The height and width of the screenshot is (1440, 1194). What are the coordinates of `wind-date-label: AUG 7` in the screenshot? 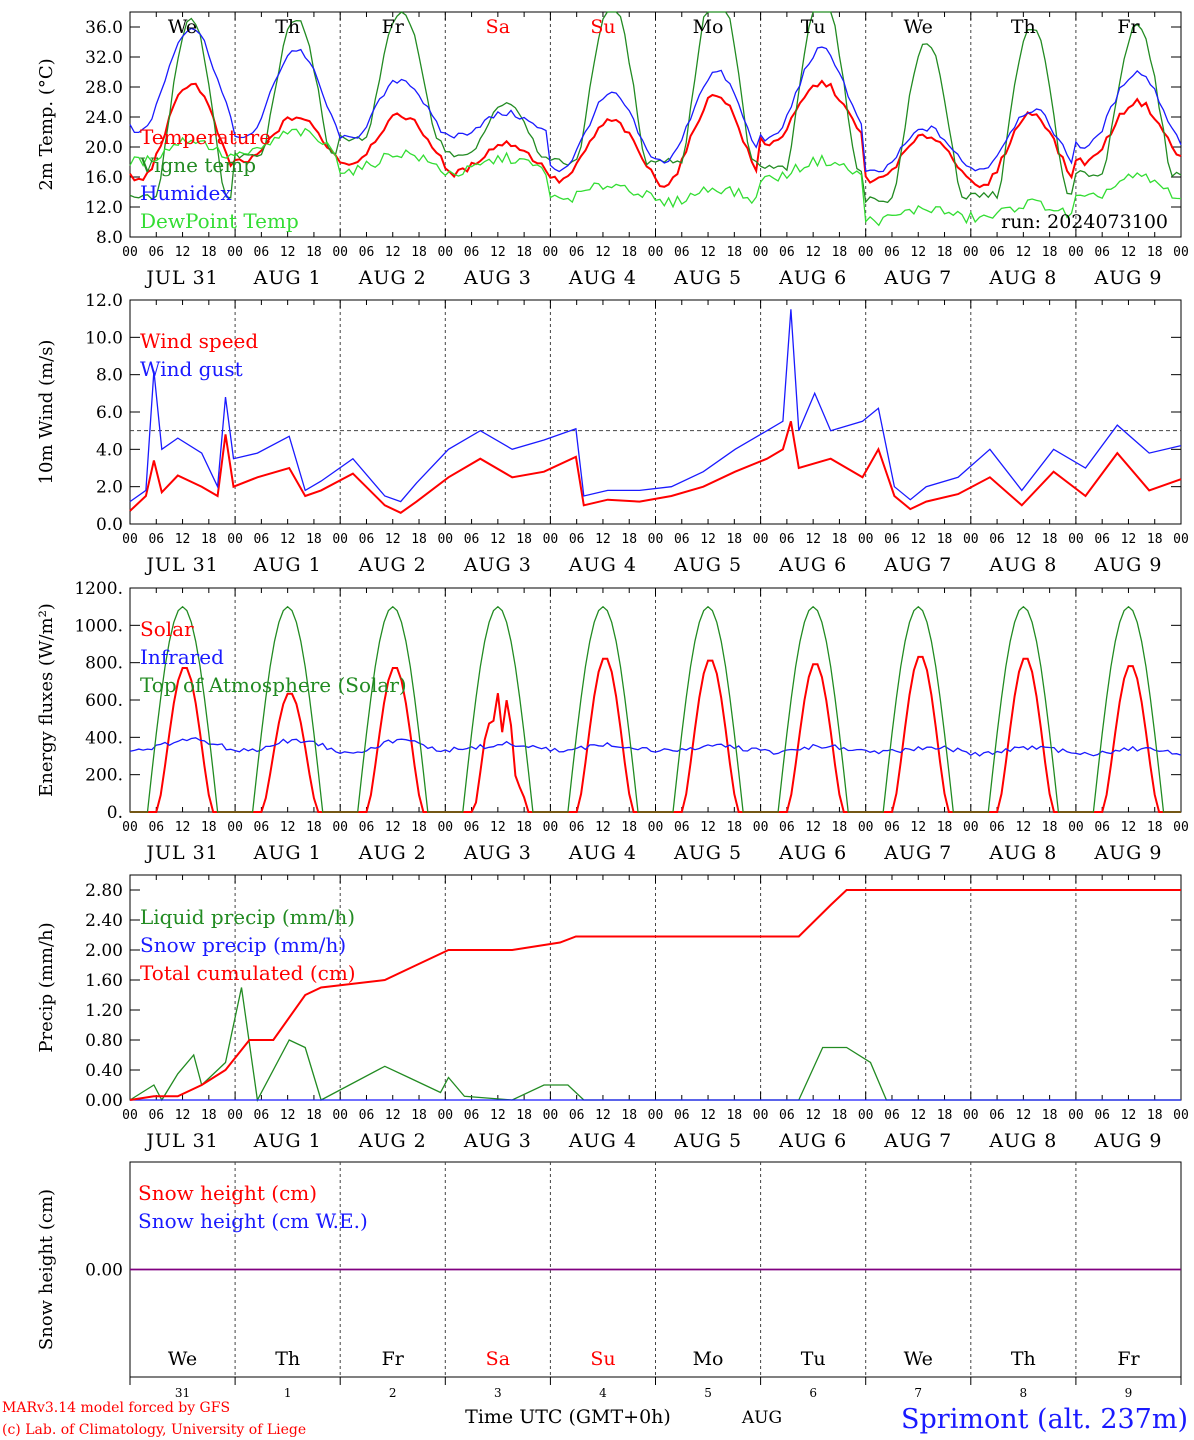 It's located at (917, 565).